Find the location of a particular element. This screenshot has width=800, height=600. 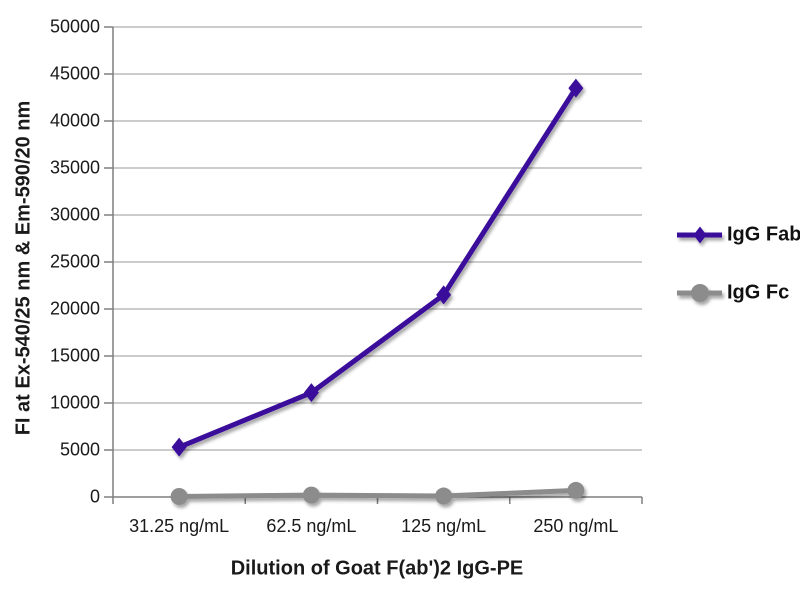

y-tick-label: 25000 is located at coordinates (74, 261).